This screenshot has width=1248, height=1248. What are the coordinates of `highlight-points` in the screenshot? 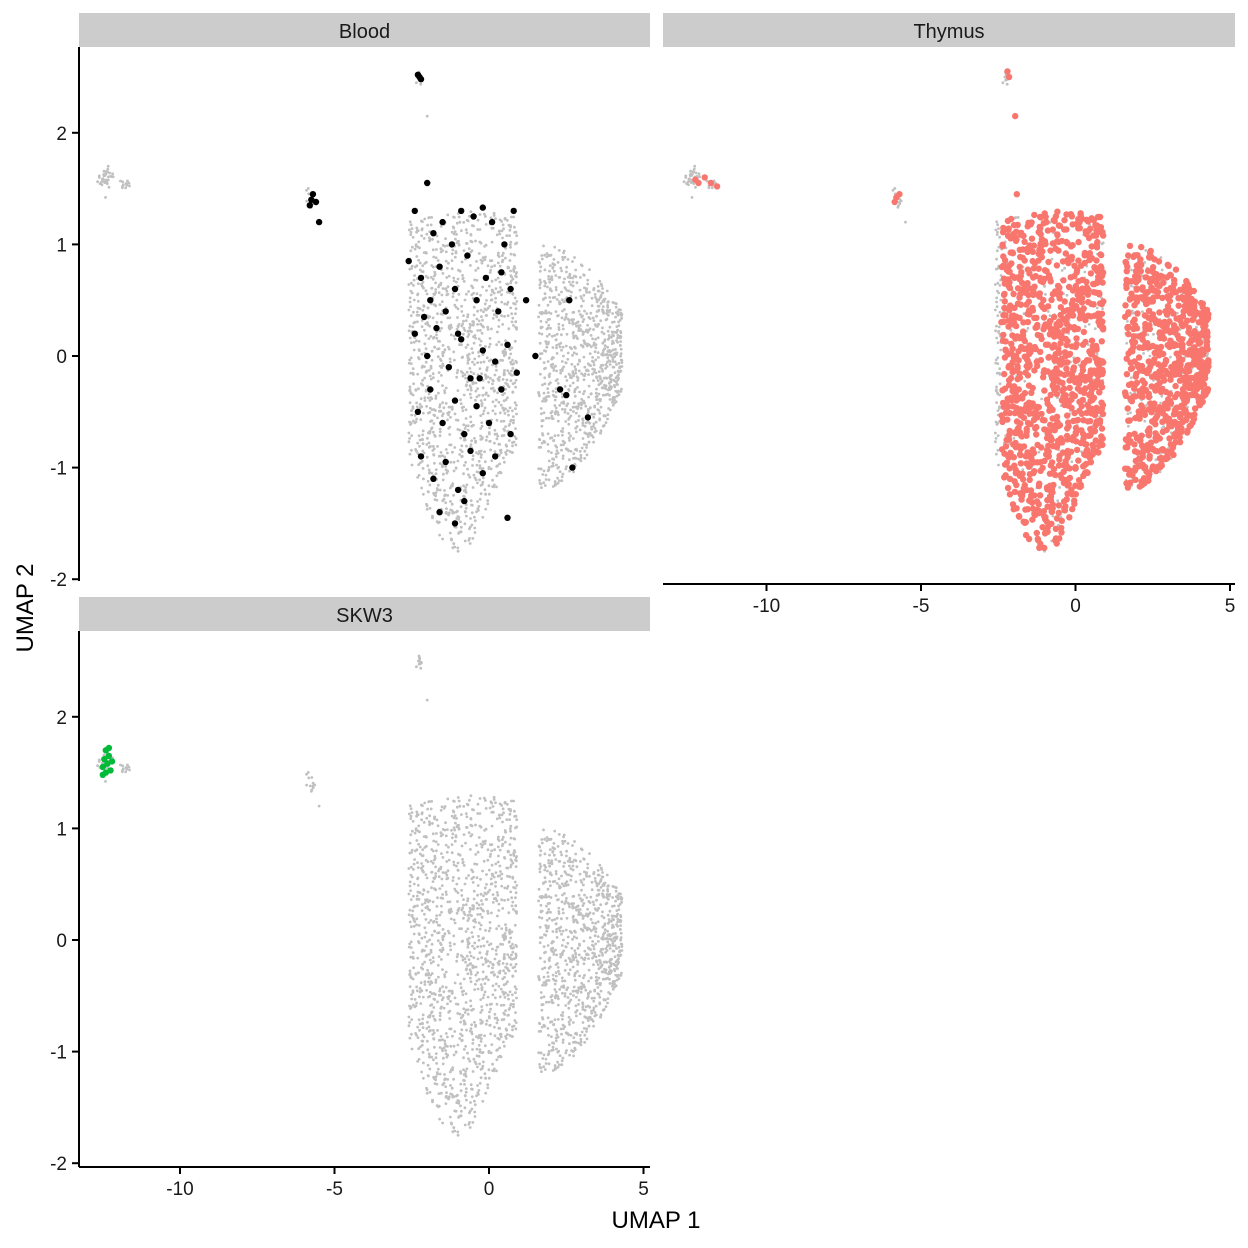 It's located at (449, 299).